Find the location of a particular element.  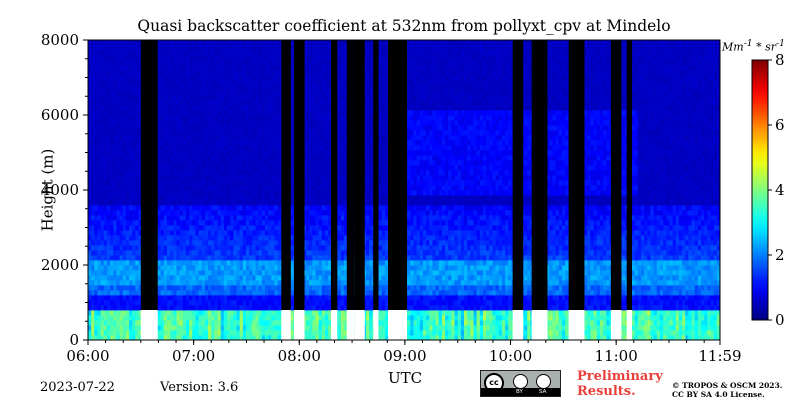

preliminary-line-1: Preliminary is located at coordinates (620, 376).